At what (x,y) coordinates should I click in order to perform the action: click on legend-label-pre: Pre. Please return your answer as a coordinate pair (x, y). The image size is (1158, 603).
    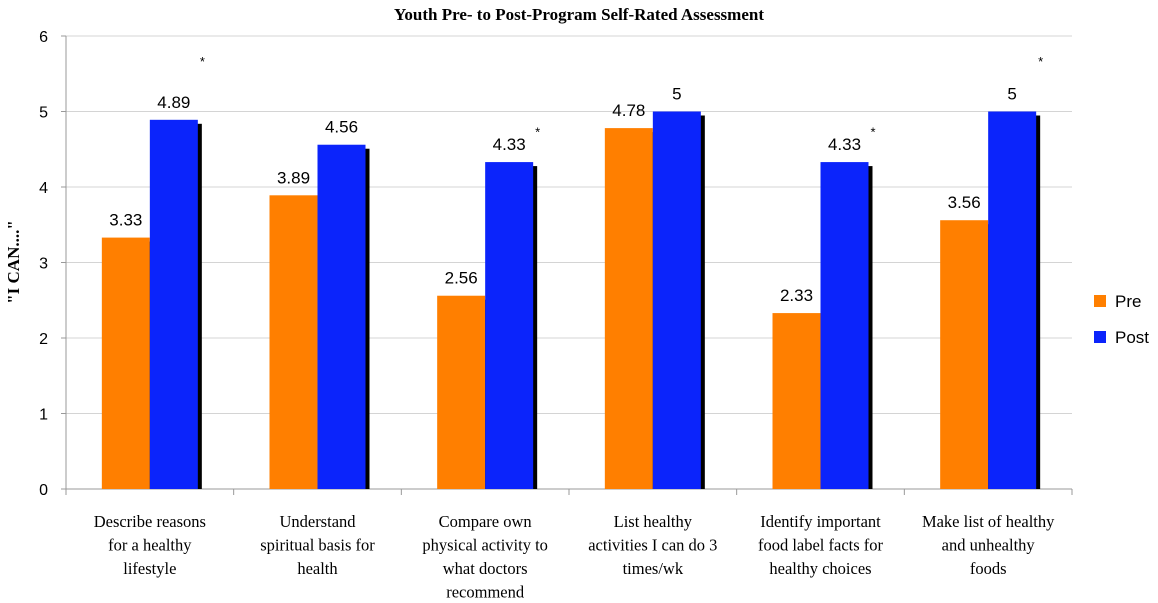
    Looking at the image, I should click on (1128, 301).